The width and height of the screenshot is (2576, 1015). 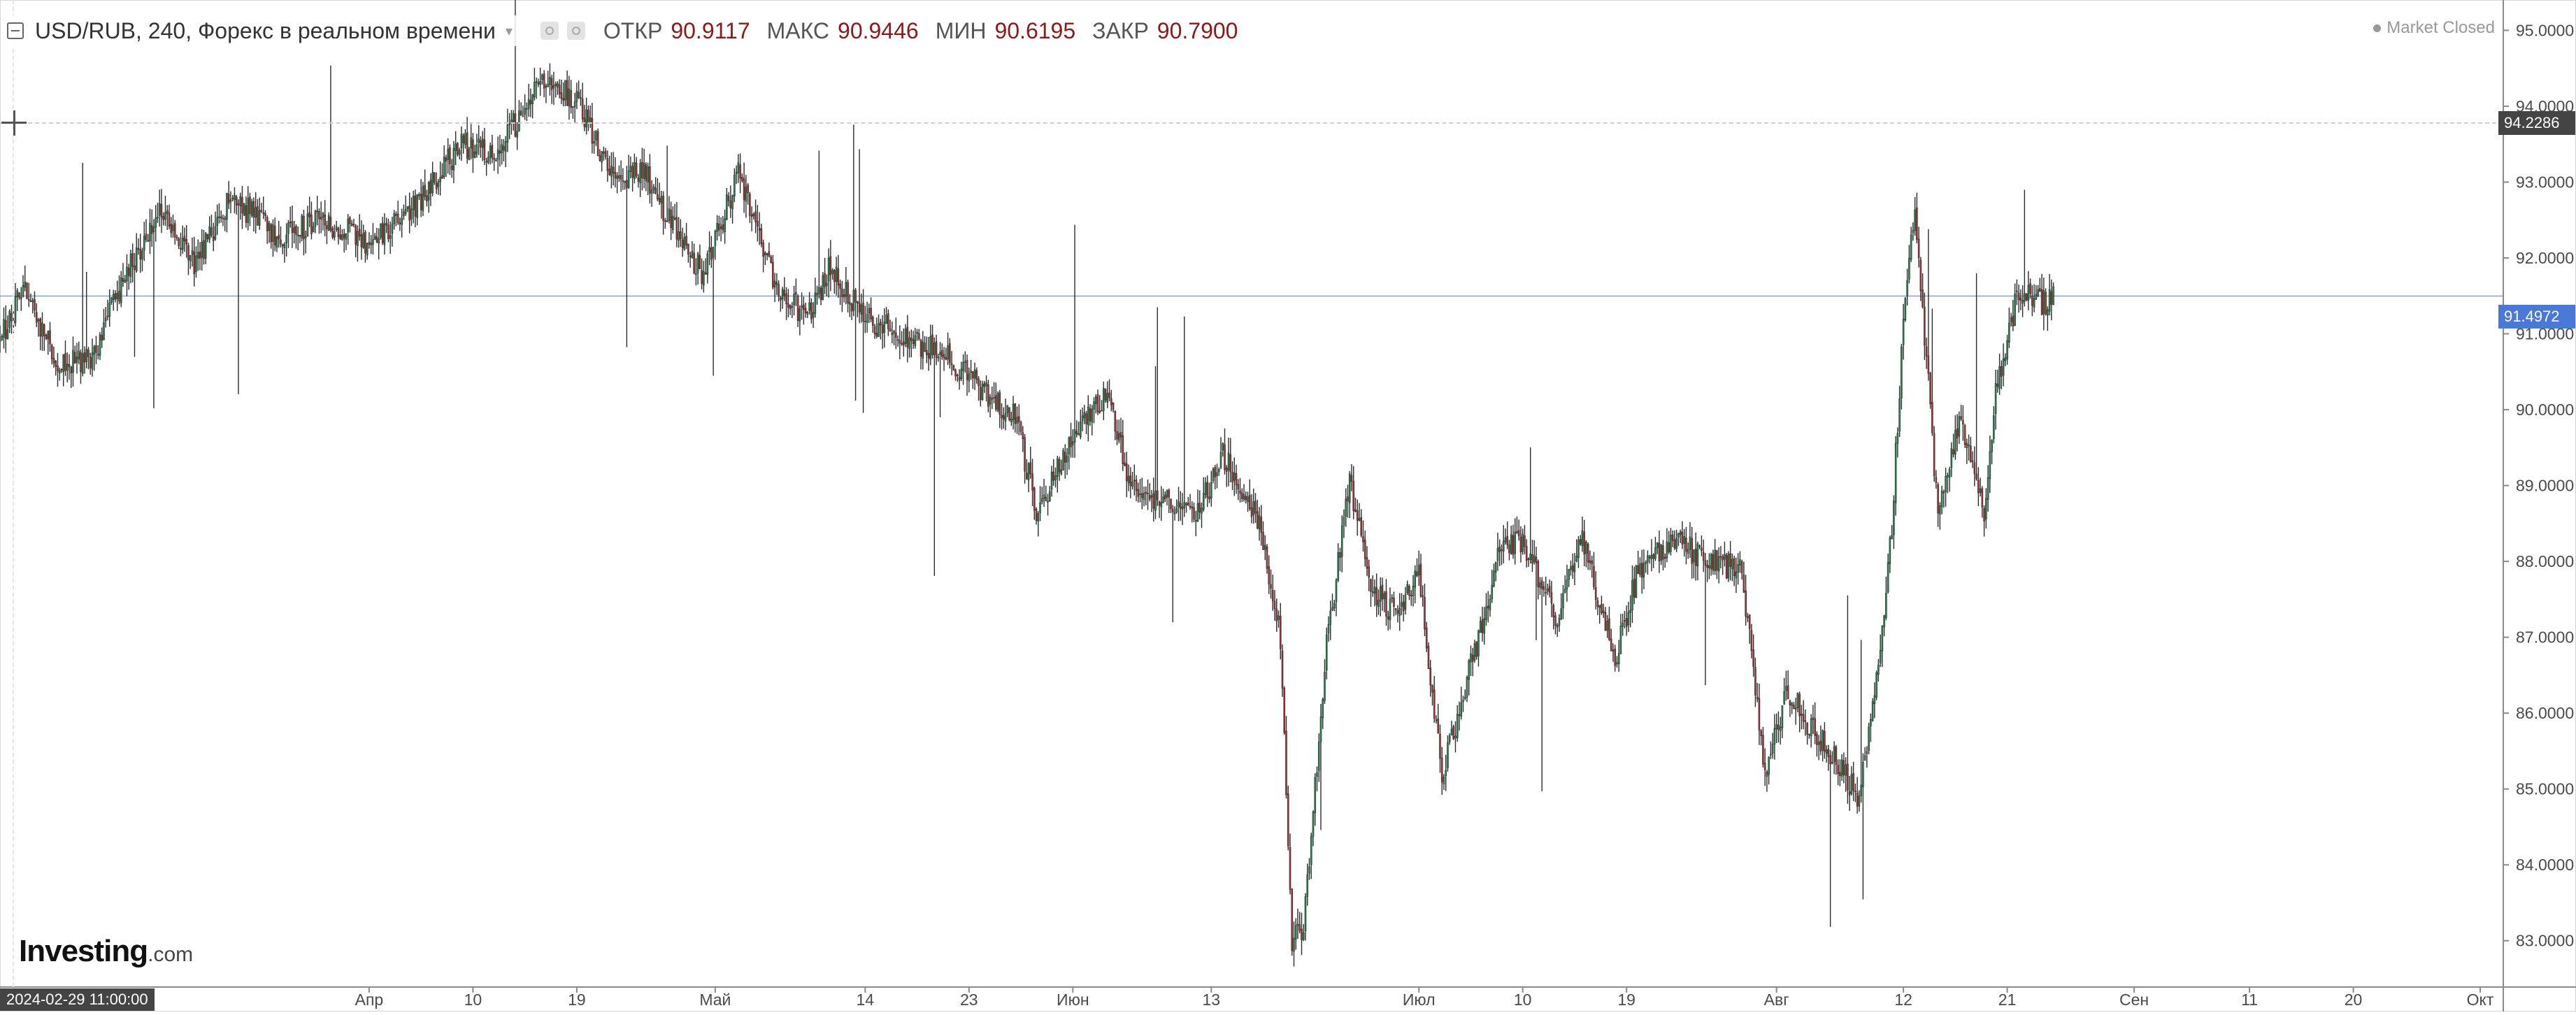 I want to click on collapse-legend-icon, so click(x=15, y=30).